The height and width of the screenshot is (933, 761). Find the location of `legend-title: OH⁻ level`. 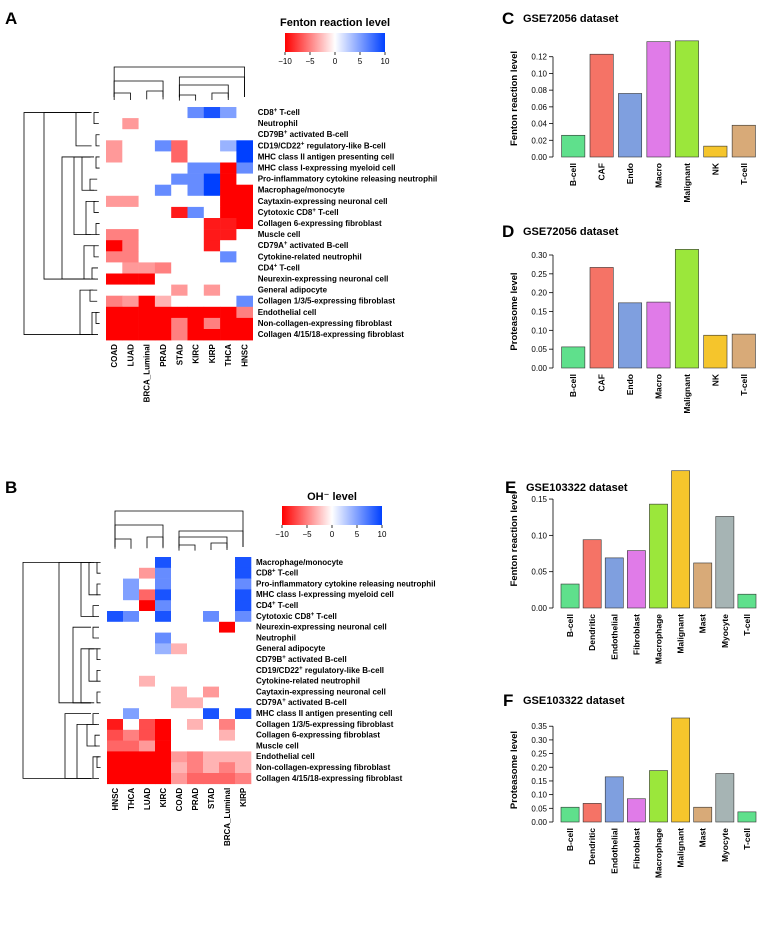

legend-title: OH⁻ level is located at coordinates (332, 497).